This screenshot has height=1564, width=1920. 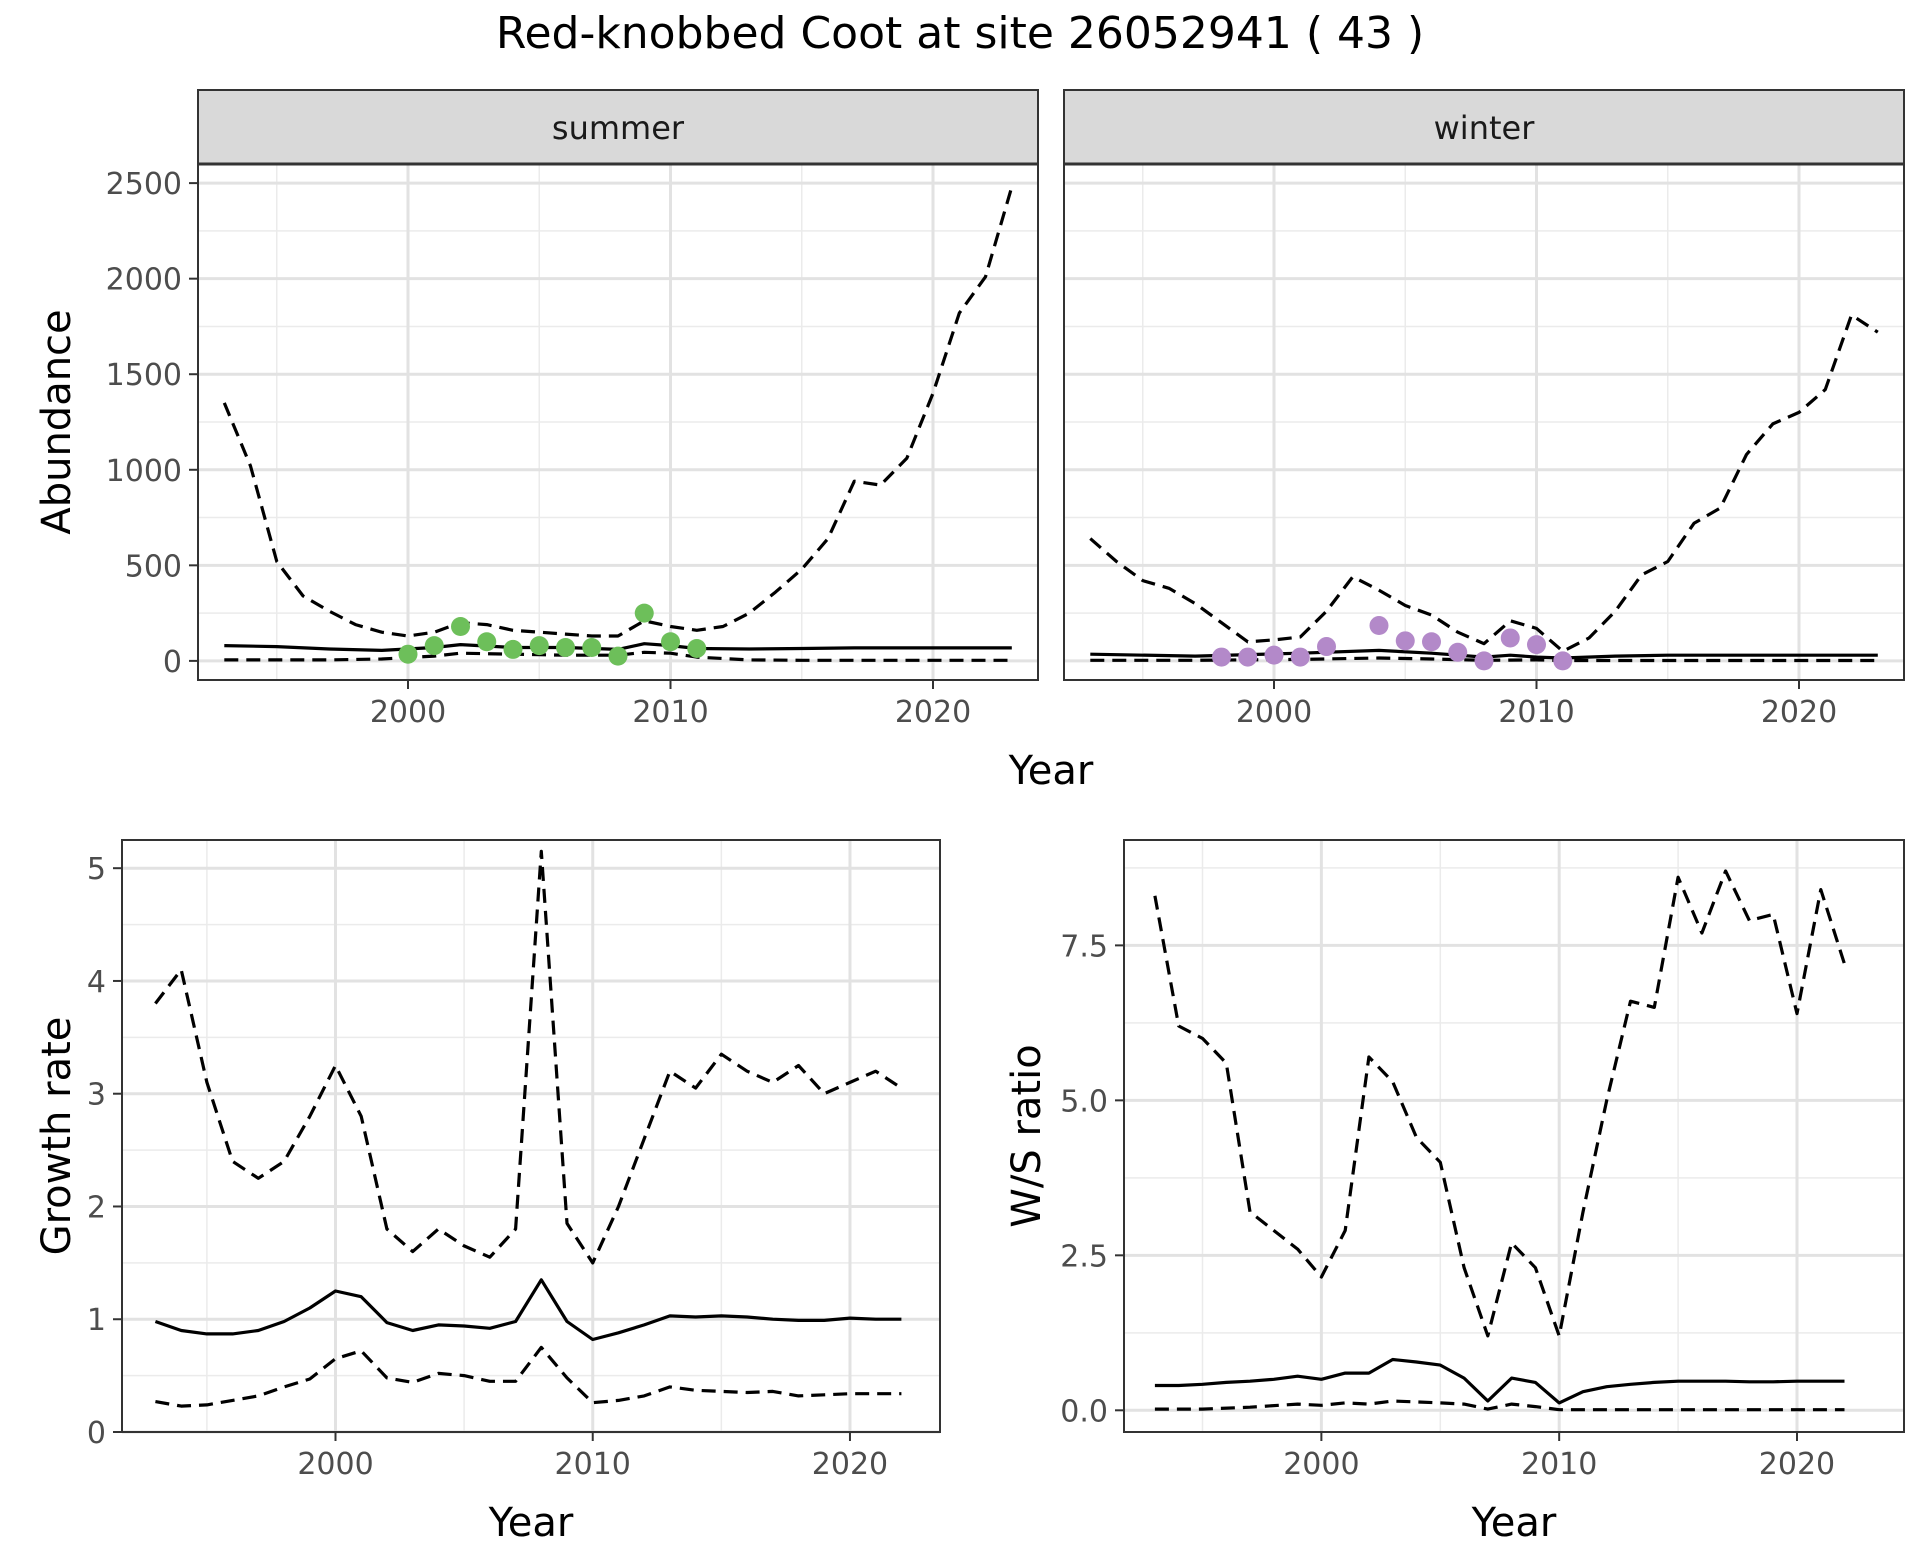 I want to click on y-axis-label: W/S ratio, so click(x=1027, y=1135).